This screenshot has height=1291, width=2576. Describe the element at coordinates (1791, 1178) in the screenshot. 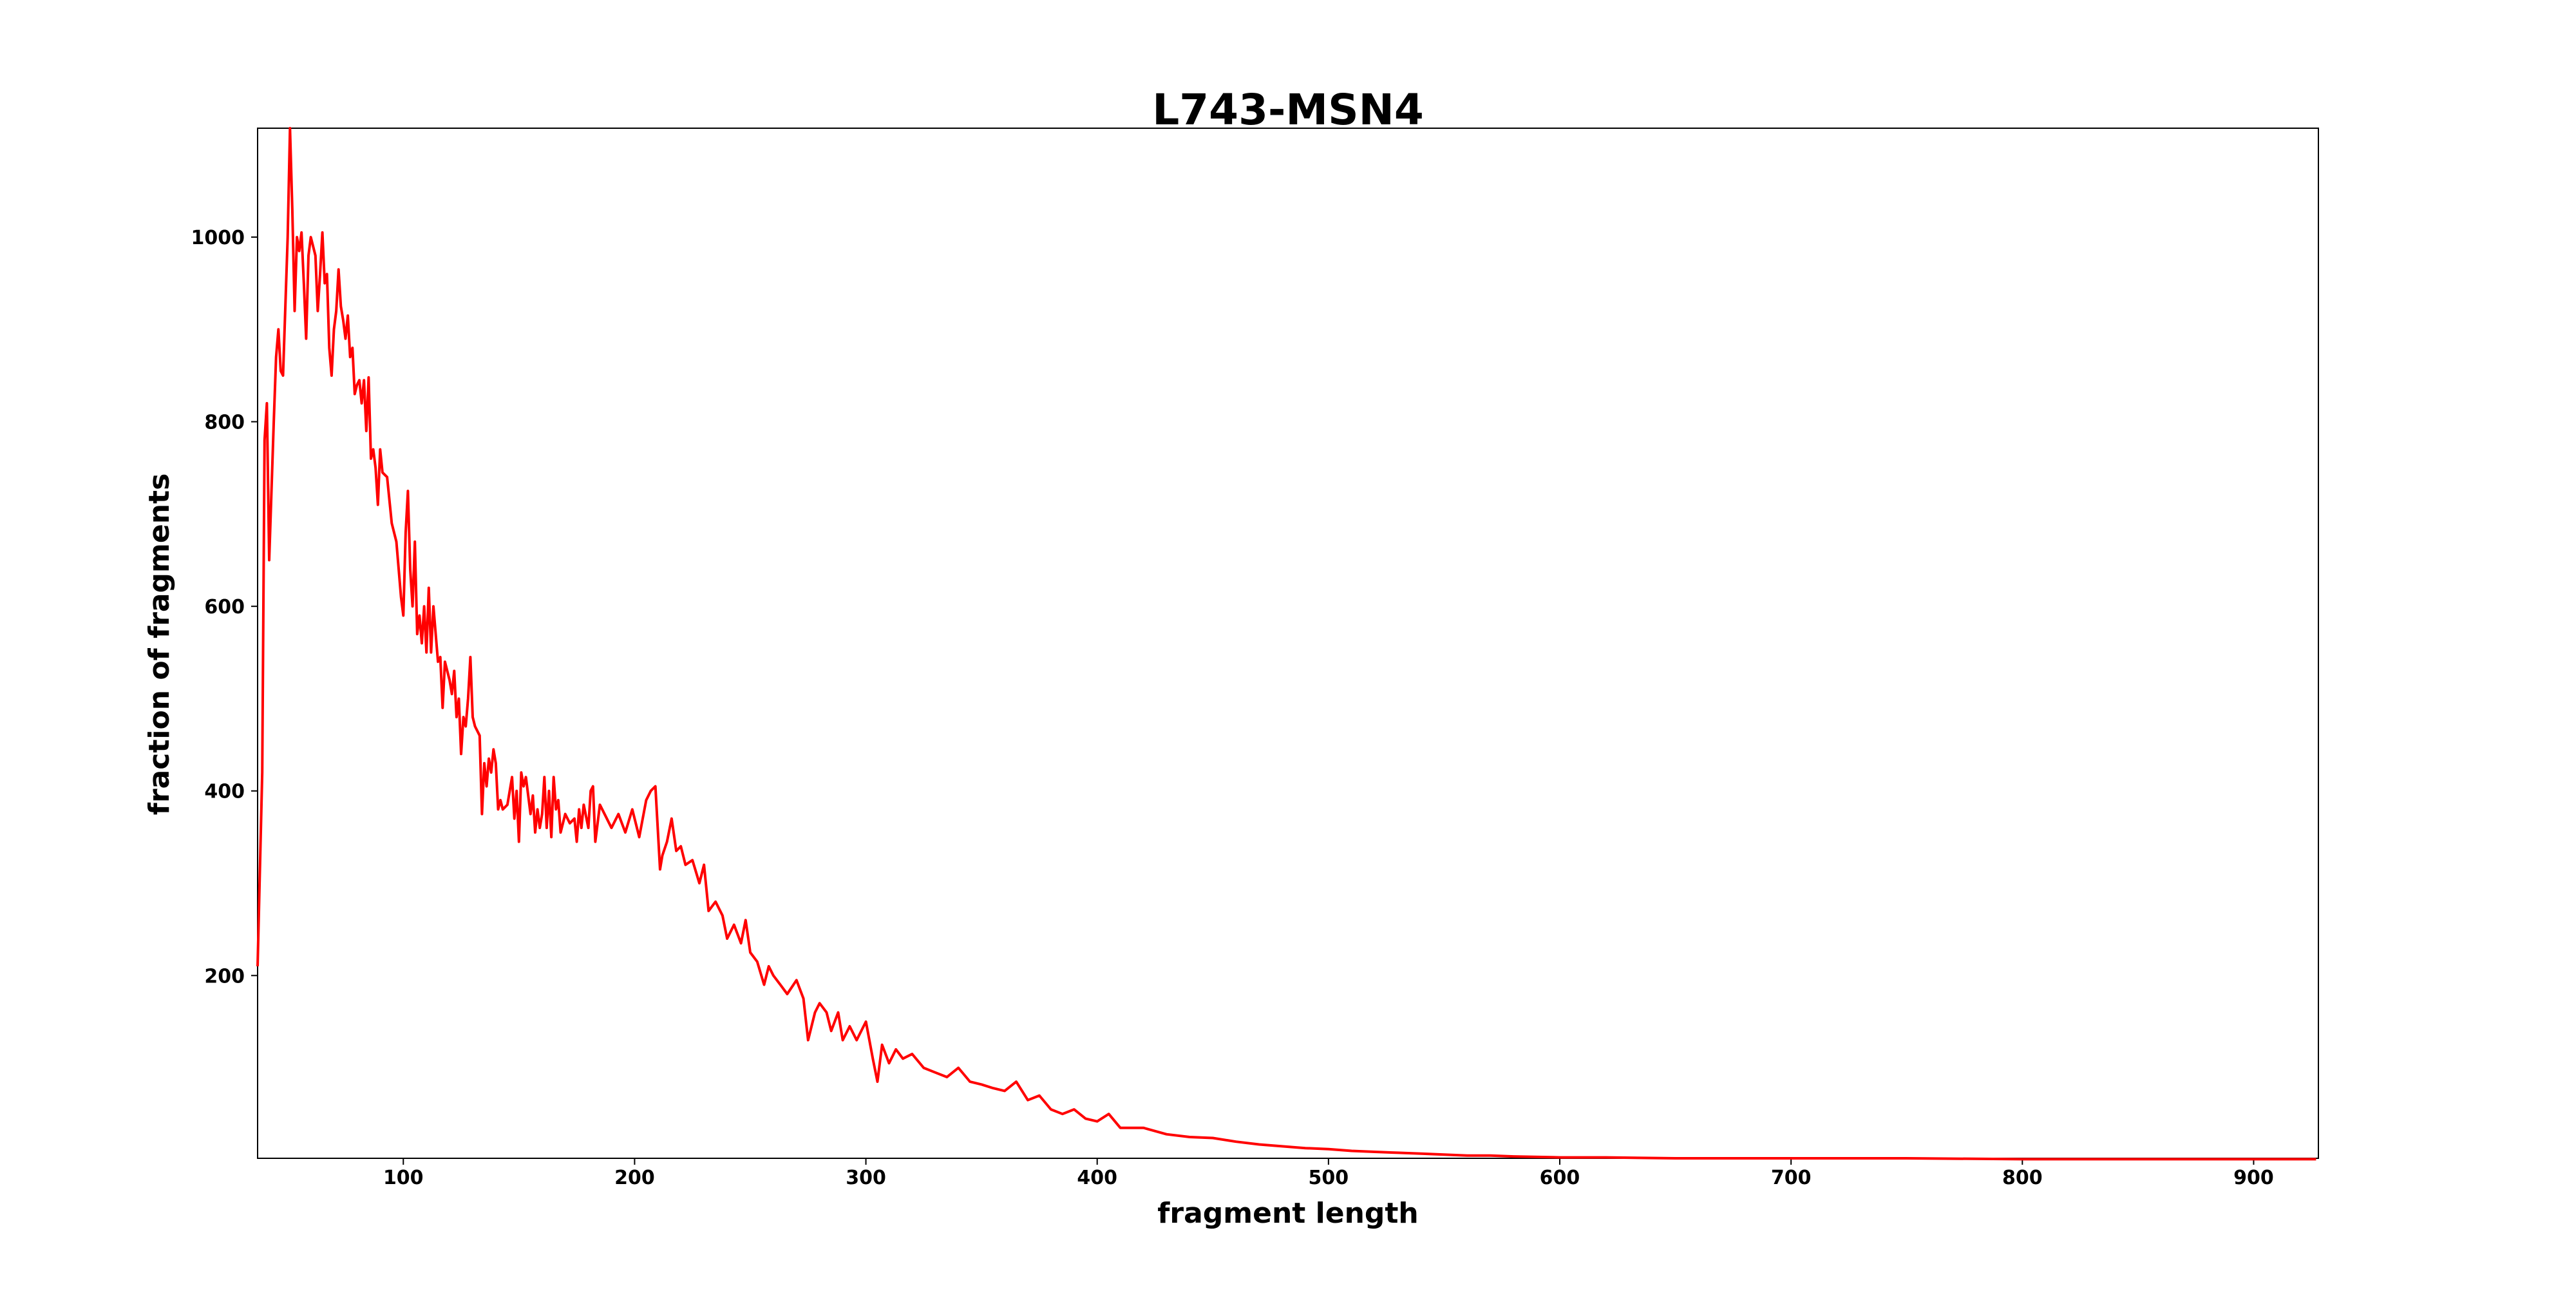

I see `x-tick-label: 700` at that location.